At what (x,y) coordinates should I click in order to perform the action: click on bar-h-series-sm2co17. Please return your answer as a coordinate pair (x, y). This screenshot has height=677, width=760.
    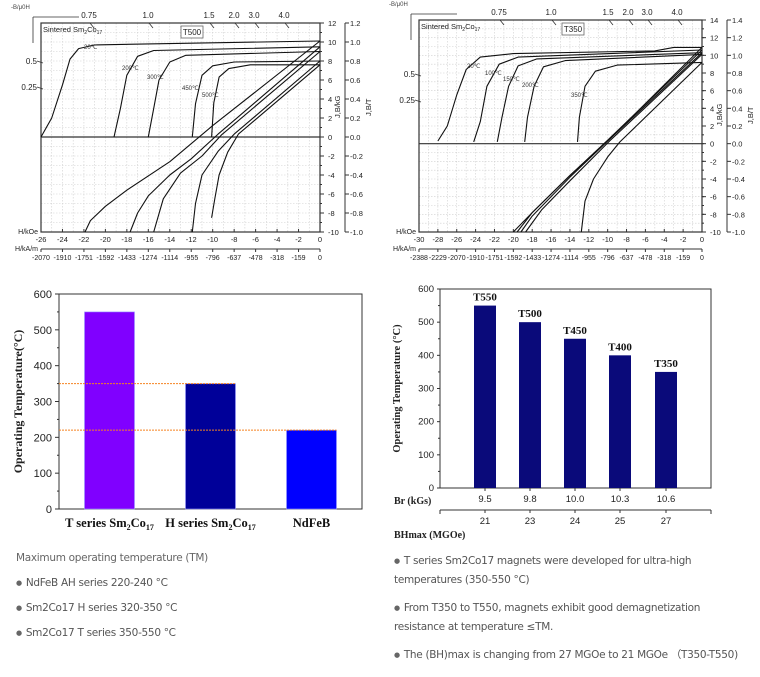
    Looking at the image, I should click on (210, 446).